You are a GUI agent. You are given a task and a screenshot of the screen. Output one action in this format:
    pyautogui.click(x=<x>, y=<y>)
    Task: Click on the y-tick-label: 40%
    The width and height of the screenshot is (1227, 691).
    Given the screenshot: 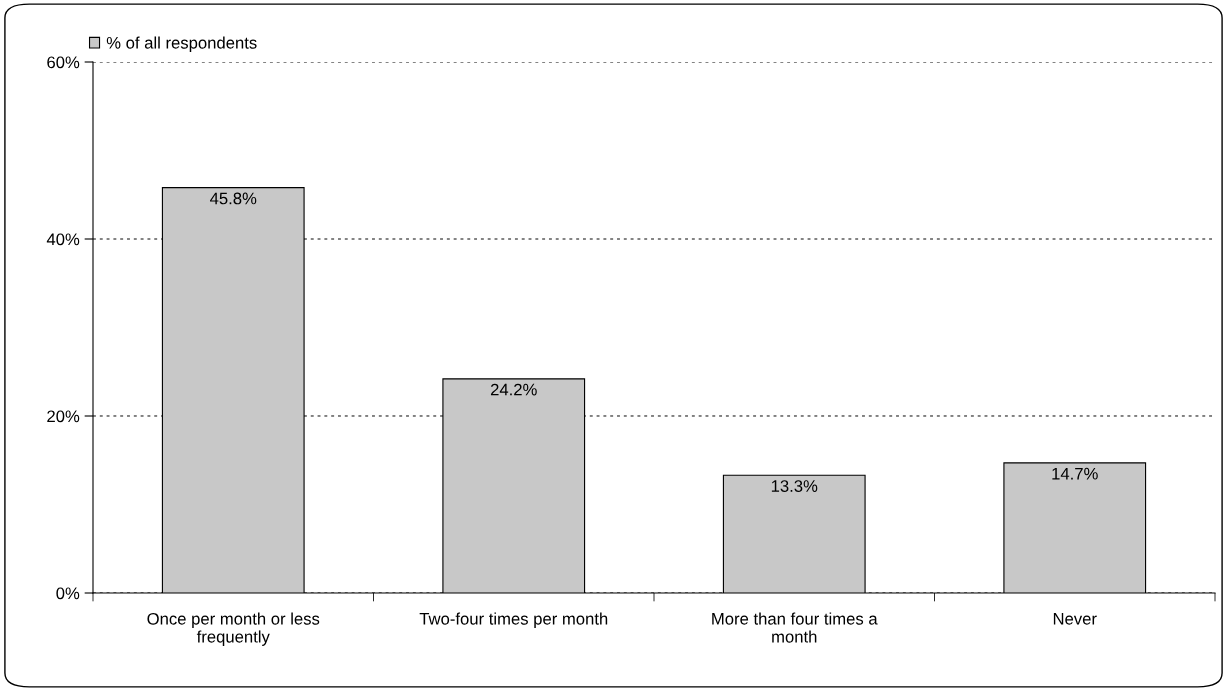 What is the action you would take?
    pyautogui.click(x=63, y=239)
    